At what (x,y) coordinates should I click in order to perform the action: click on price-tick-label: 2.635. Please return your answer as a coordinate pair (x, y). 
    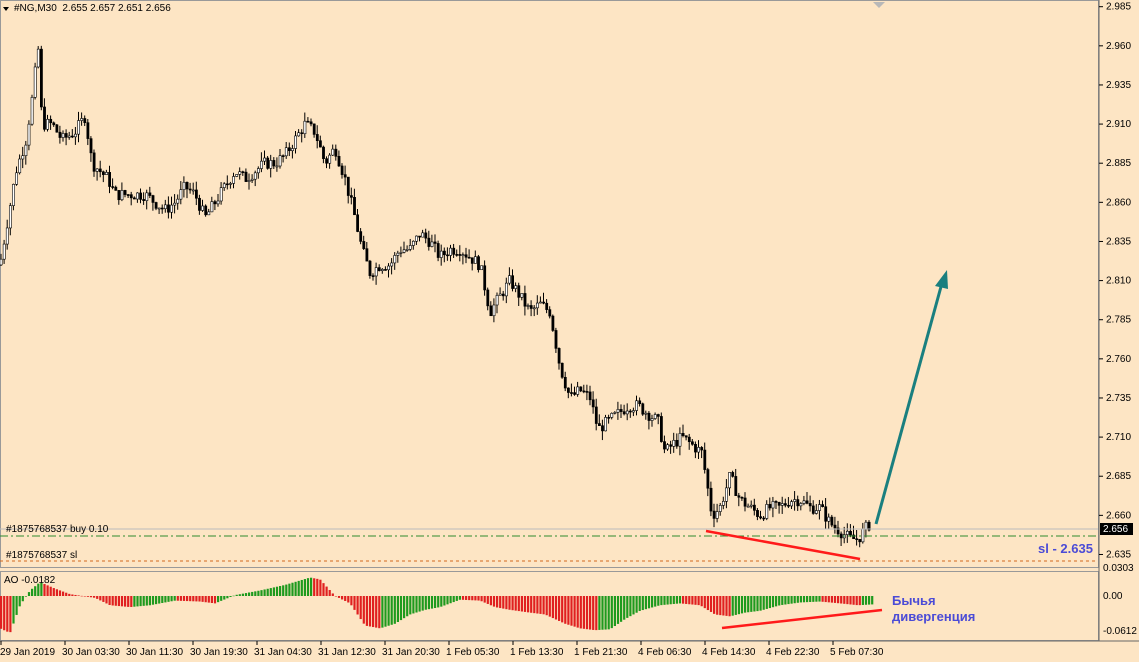
    Looking at the image, I should click on (1118, 554).